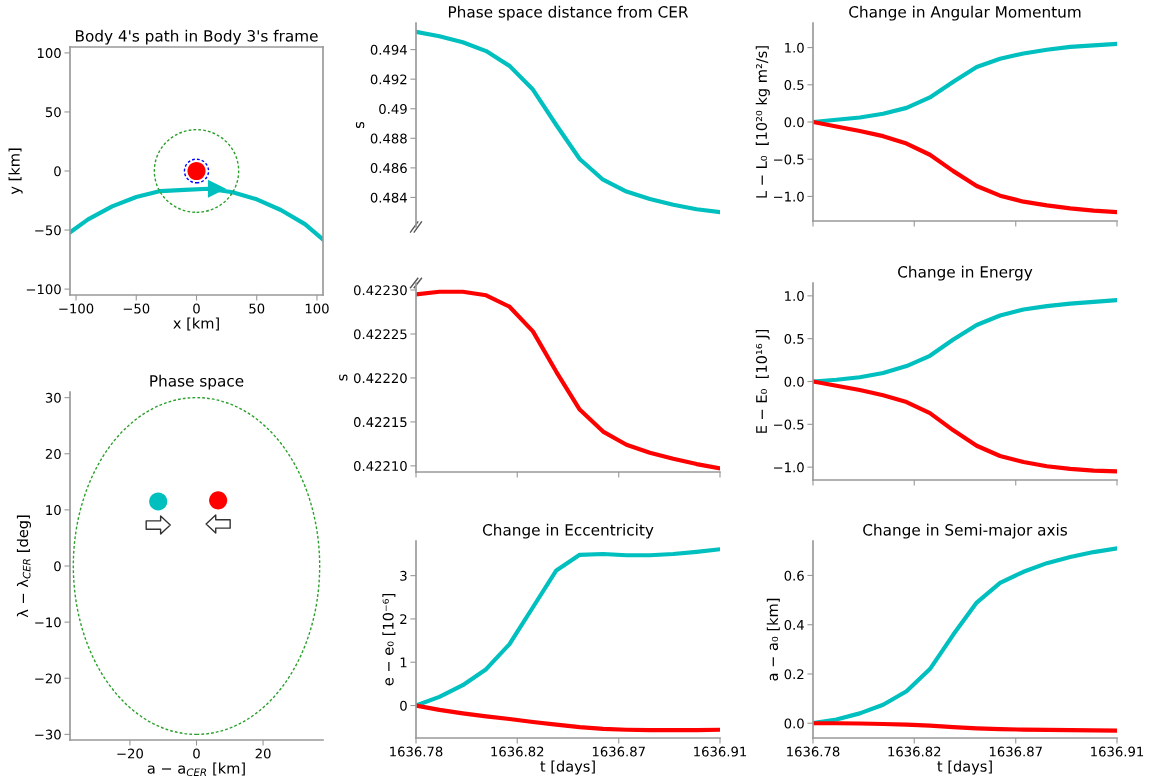 This screenshot has width=1156, height=781. What do you see at coordinates (389, 640) in the screenshot?
I see `y-axis-title: e − e₀ [10⁻⁶]` at bounding box center [389, 640].